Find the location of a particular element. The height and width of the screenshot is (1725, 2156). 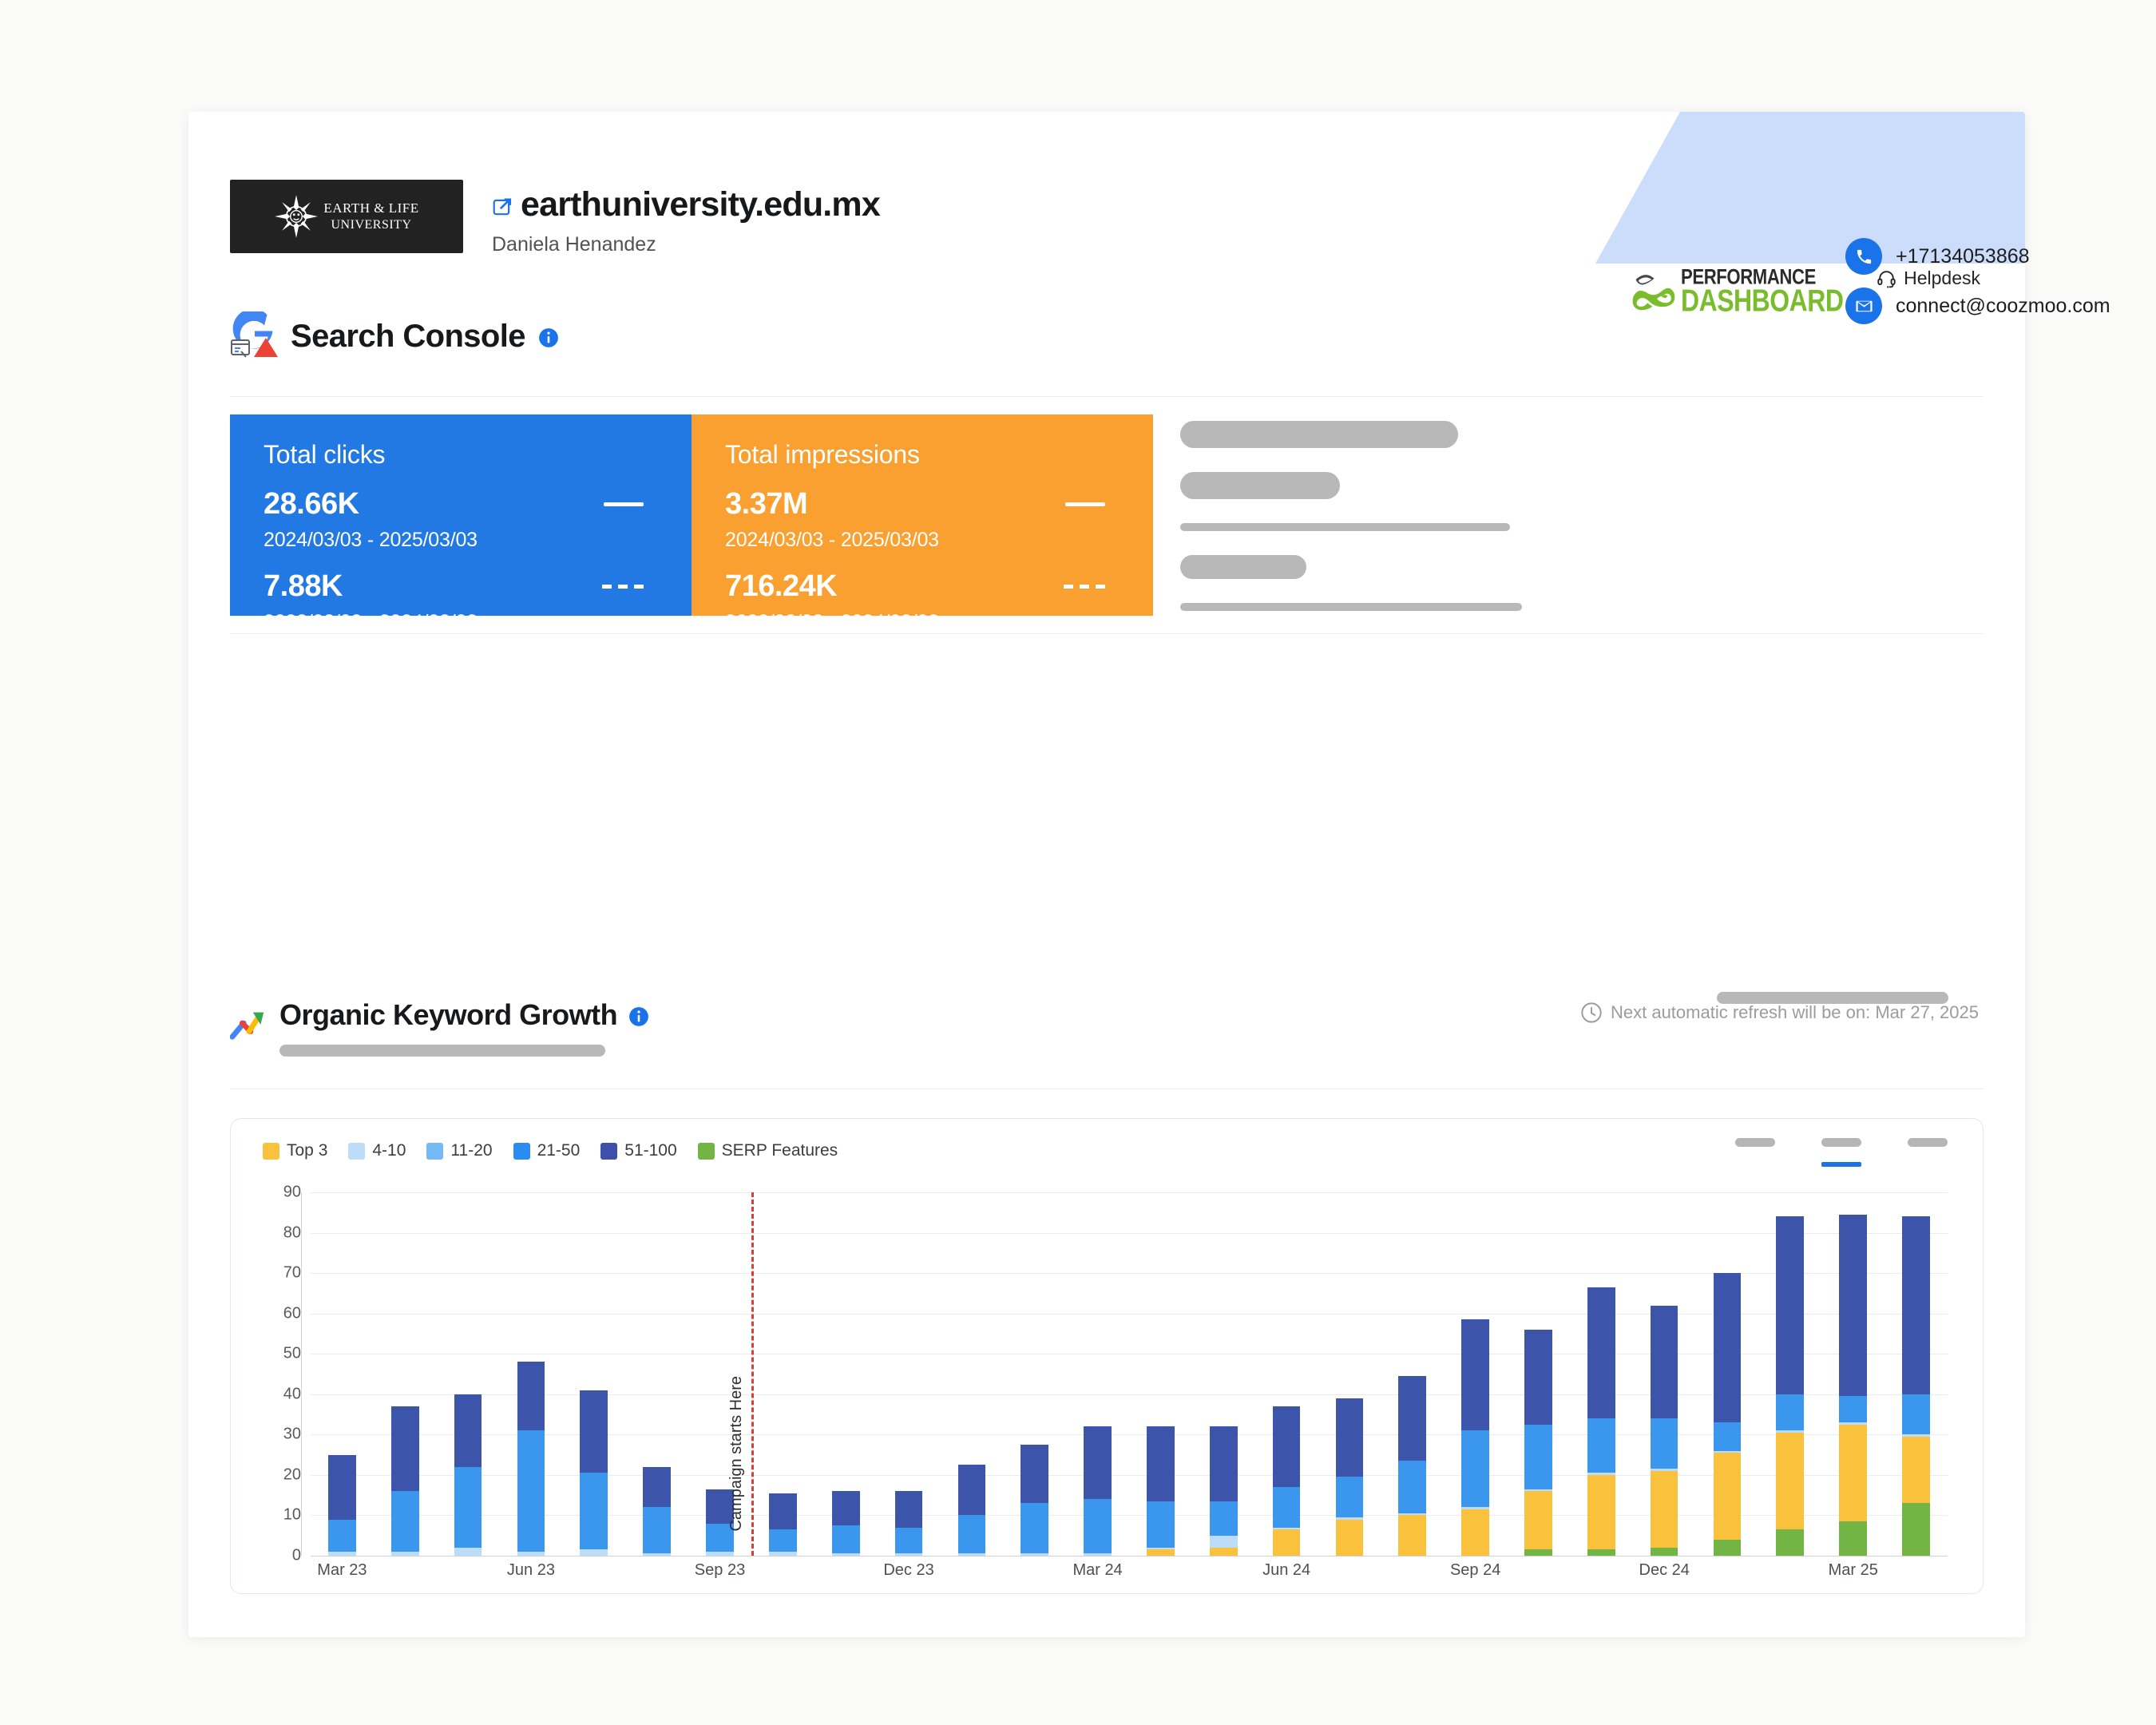

chart-legend-item: 21-50 is located at coordinates (547, 1151).